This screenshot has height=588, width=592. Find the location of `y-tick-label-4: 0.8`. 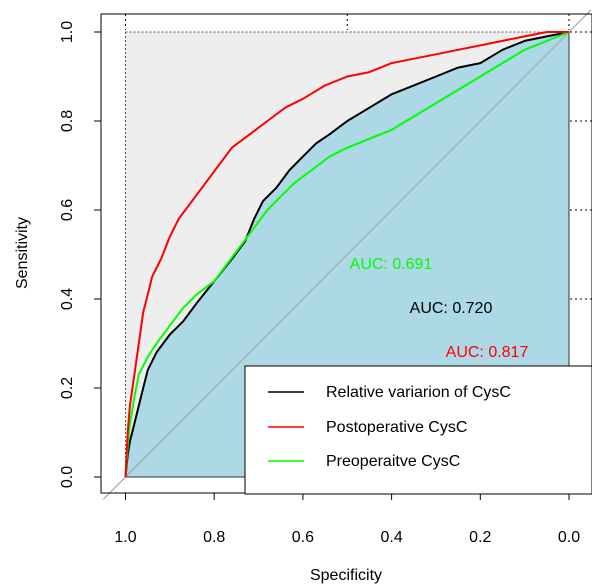

y-tick-label-4: 0.8 is located at coordinates (67, 121).